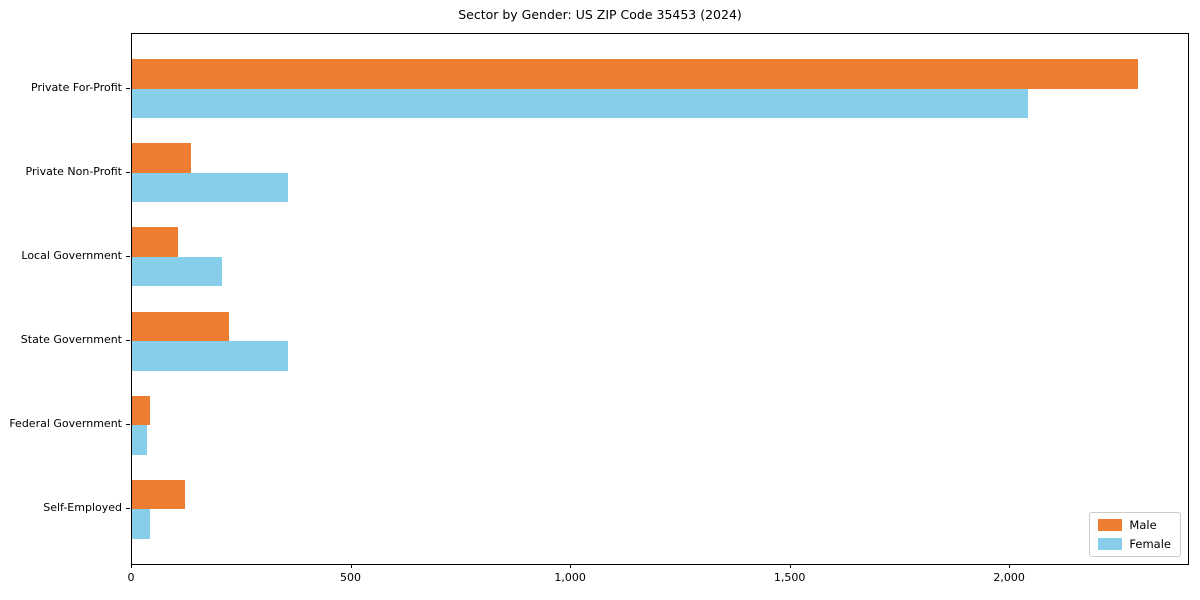 This screenshot has height=600, width=1200. What do you see at coordinates (140, 440) in the screenshot?
I see `bar-female-federal-government` at bounding box center [140, 440].